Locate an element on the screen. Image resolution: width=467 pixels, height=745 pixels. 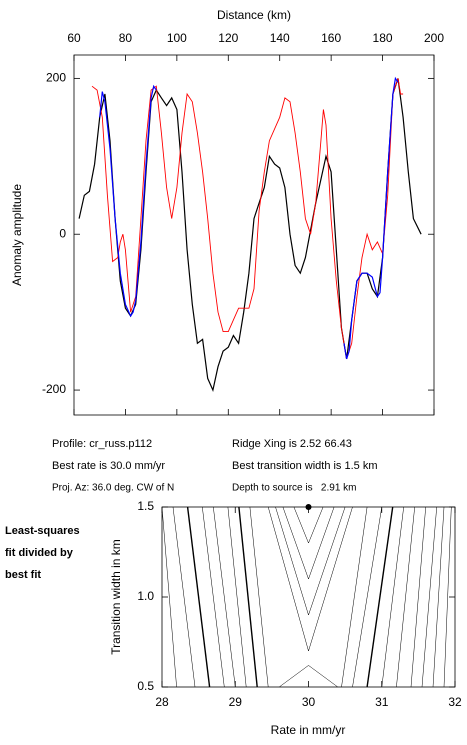
y-tick-label: 1.5 is located at coordinates (145, 506).